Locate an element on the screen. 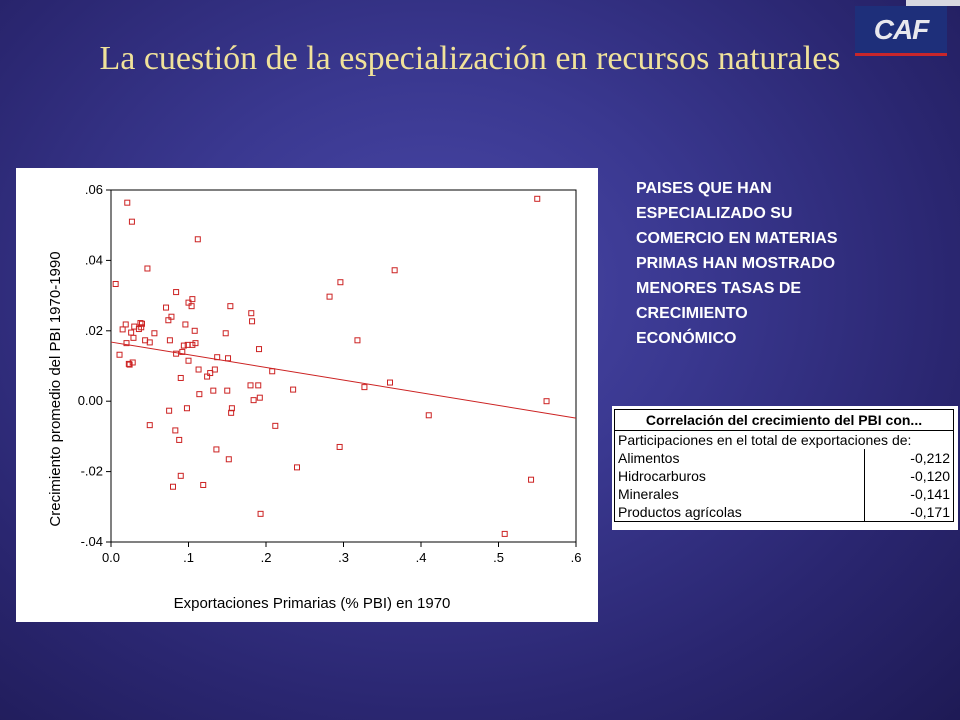  correlation-row-label: Minerales is located at coordinates (739, 494).